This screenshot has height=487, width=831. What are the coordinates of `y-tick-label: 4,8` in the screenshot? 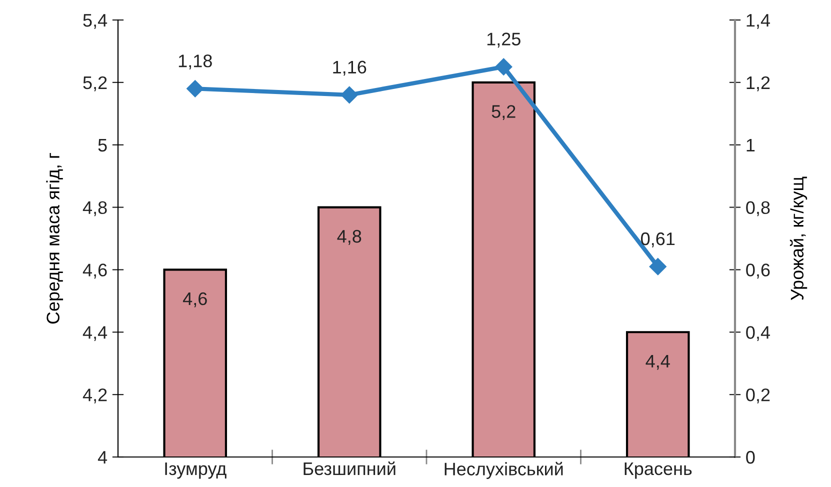 It's located at (94, 208).